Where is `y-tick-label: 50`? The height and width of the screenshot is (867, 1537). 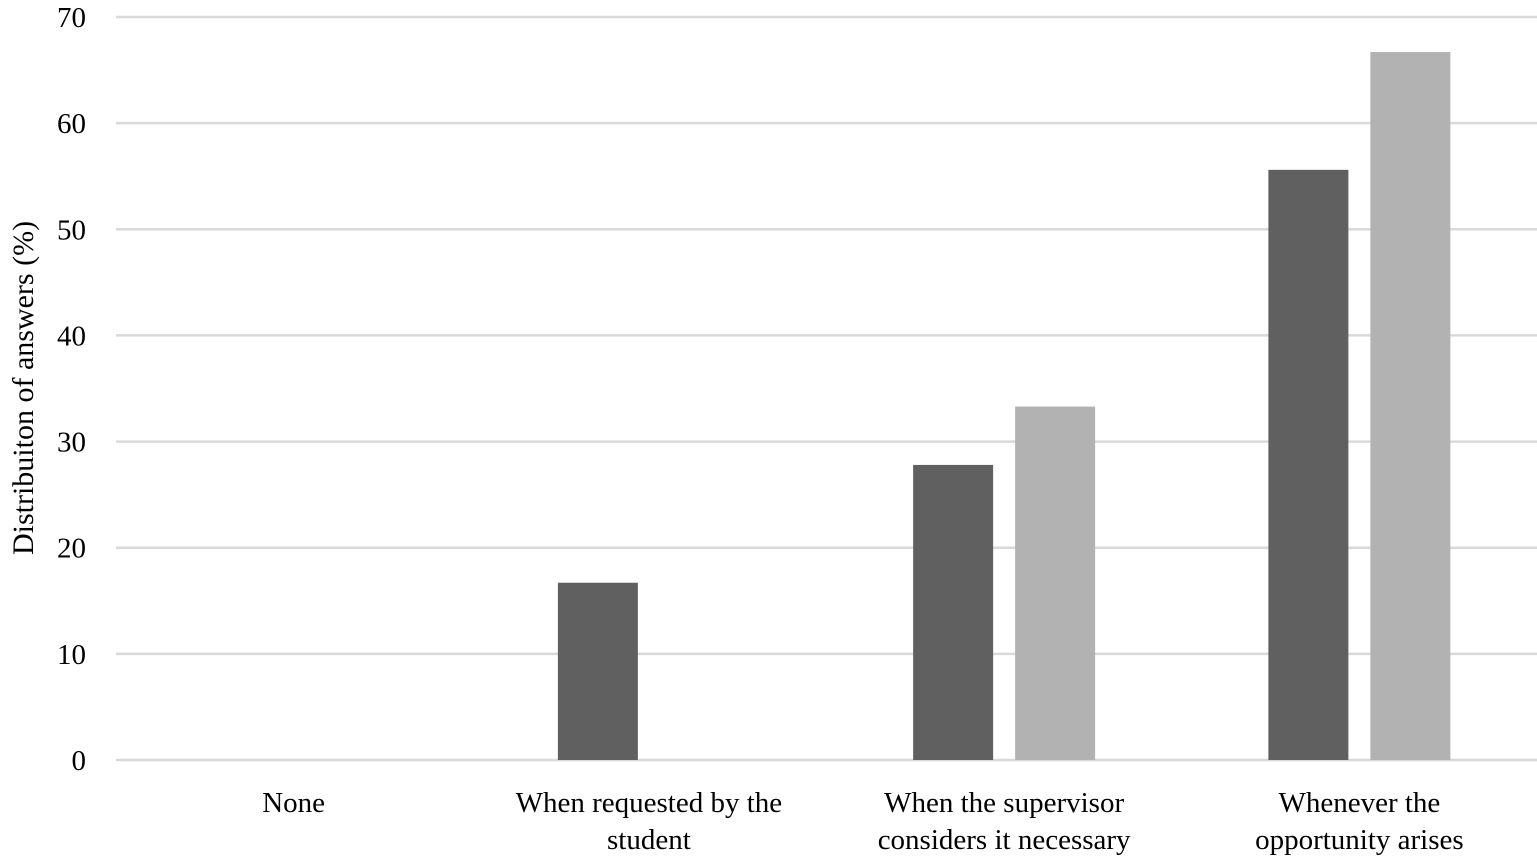 y-tick-label: 50 is located at coordinates (71, 230).